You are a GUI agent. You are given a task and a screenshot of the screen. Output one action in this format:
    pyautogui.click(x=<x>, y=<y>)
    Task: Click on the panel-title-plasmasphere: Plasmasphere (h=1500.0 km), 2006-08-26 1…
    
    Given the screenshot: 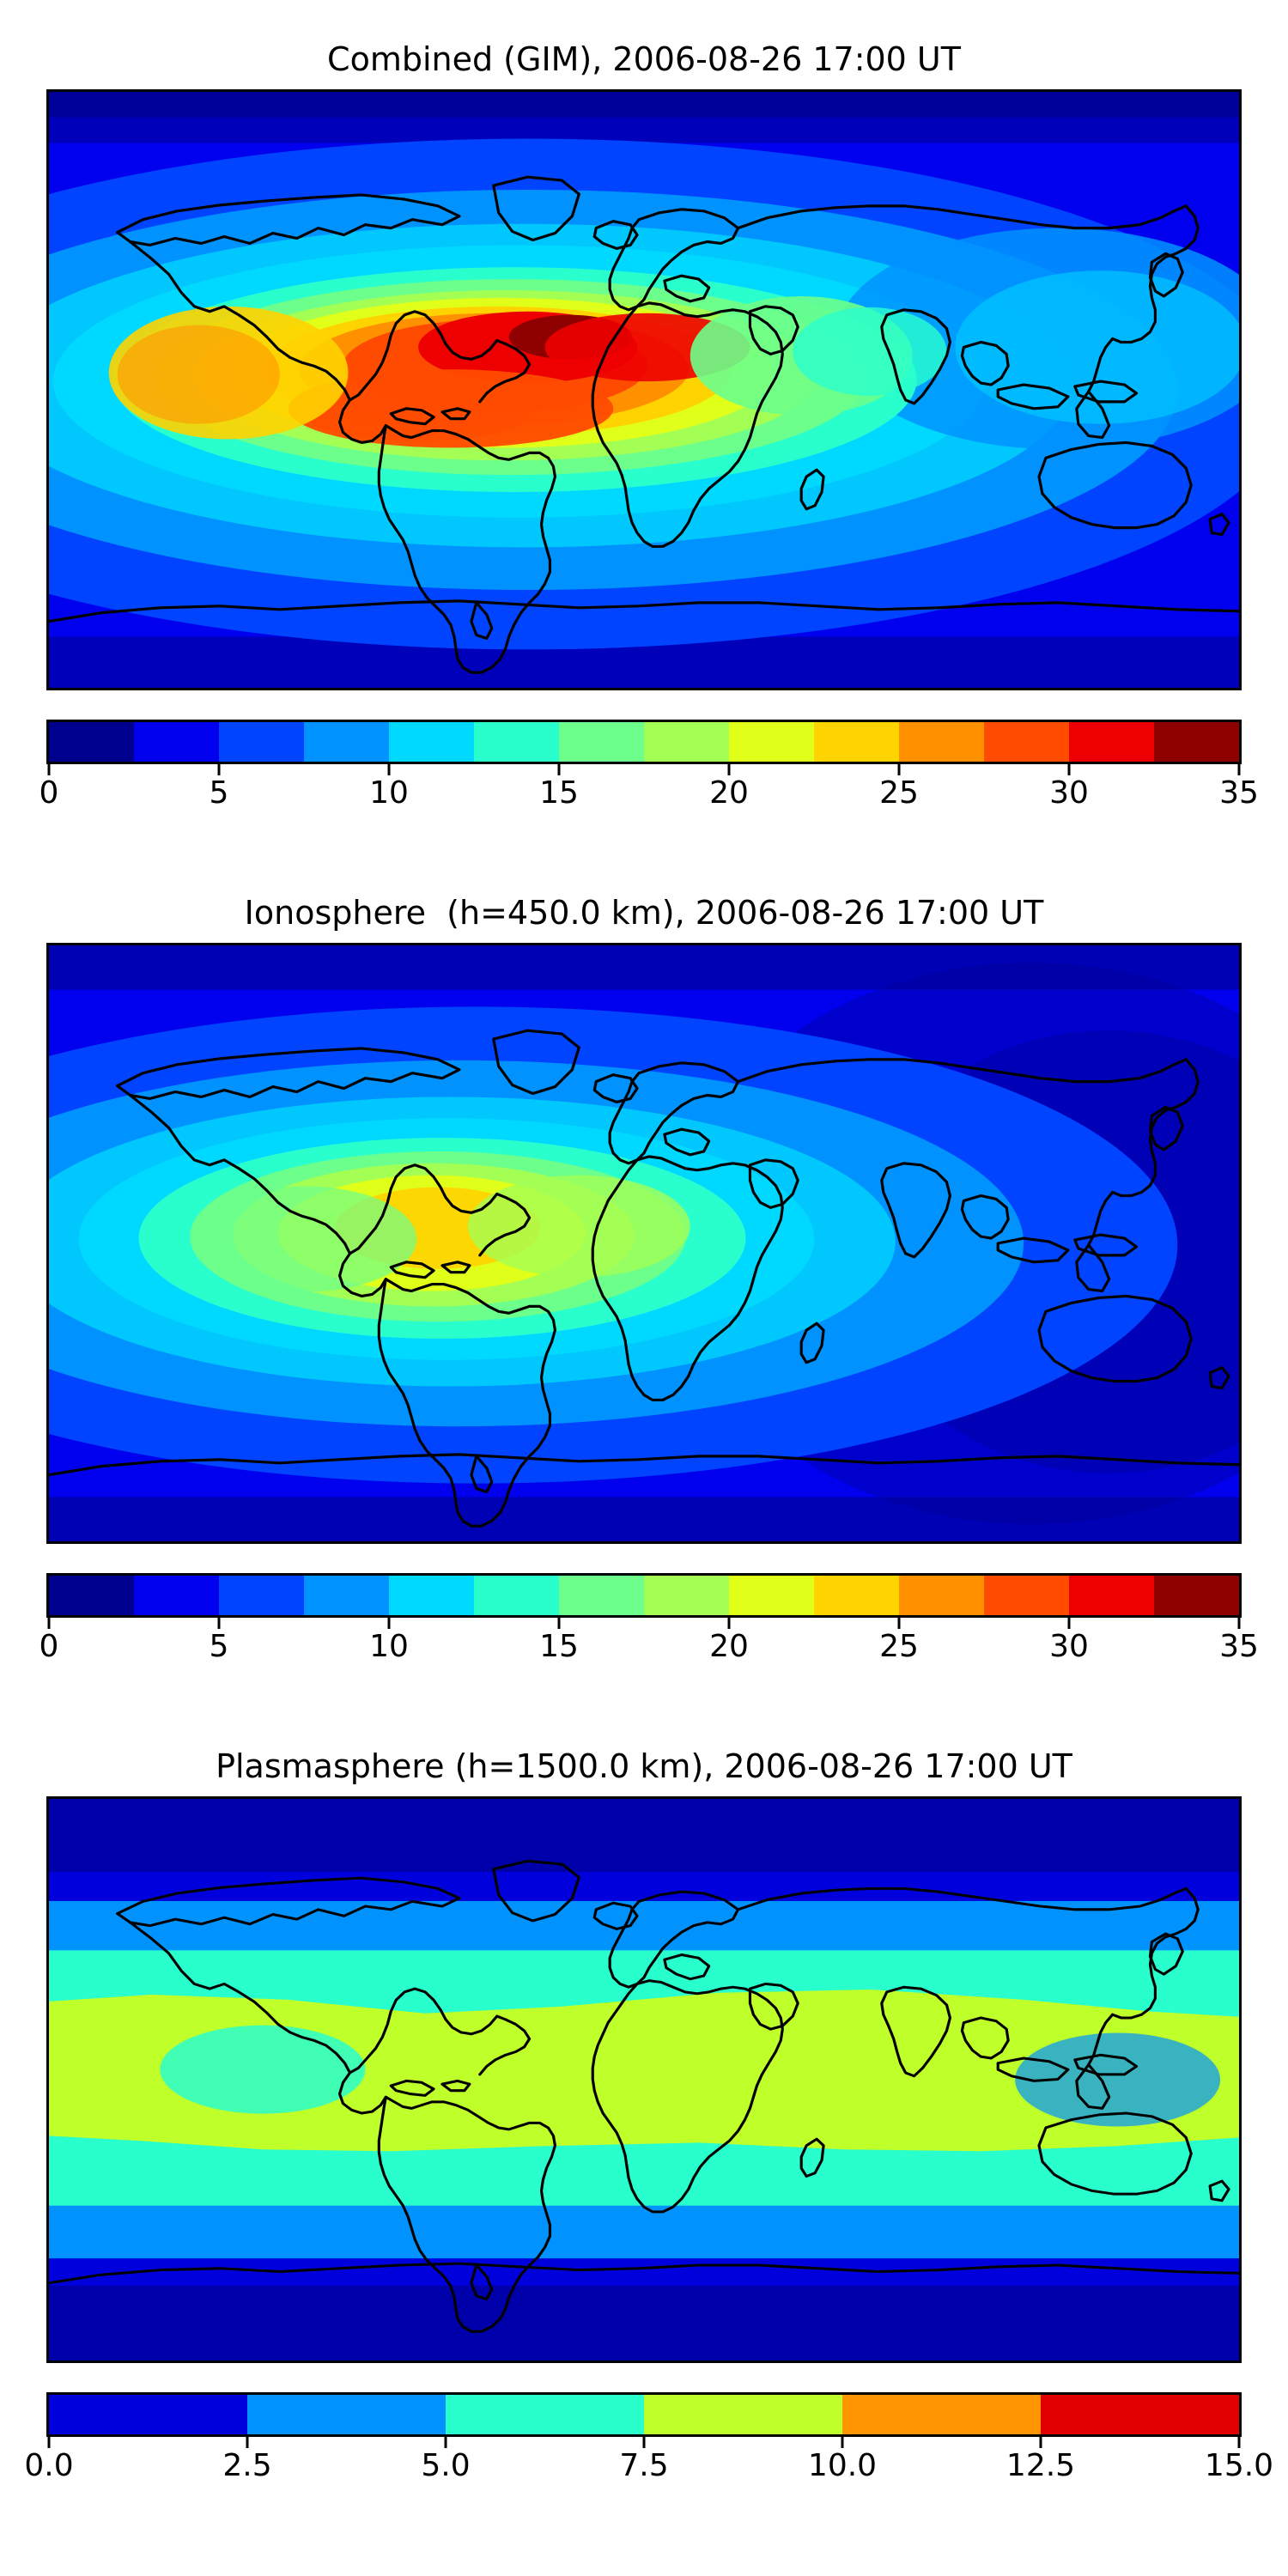 What is the action you would take?
    pyautogui.click(x=644, y=1766)
    